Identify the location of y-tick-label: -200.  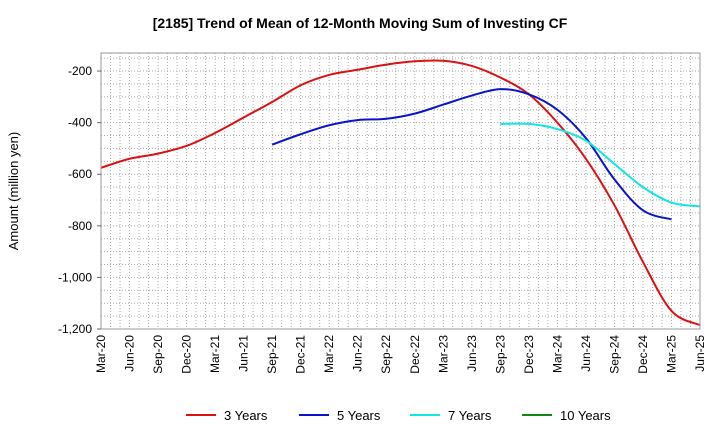
(80, 71).